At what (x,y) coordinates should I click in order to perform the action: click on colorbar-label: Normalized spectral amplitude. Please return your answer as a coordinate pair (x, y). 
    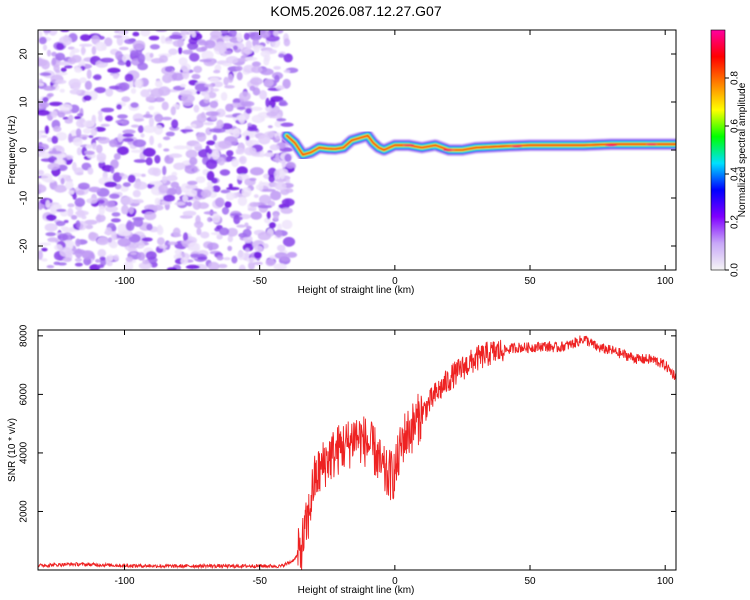
    Looking at the image, I should click on (742, 149).